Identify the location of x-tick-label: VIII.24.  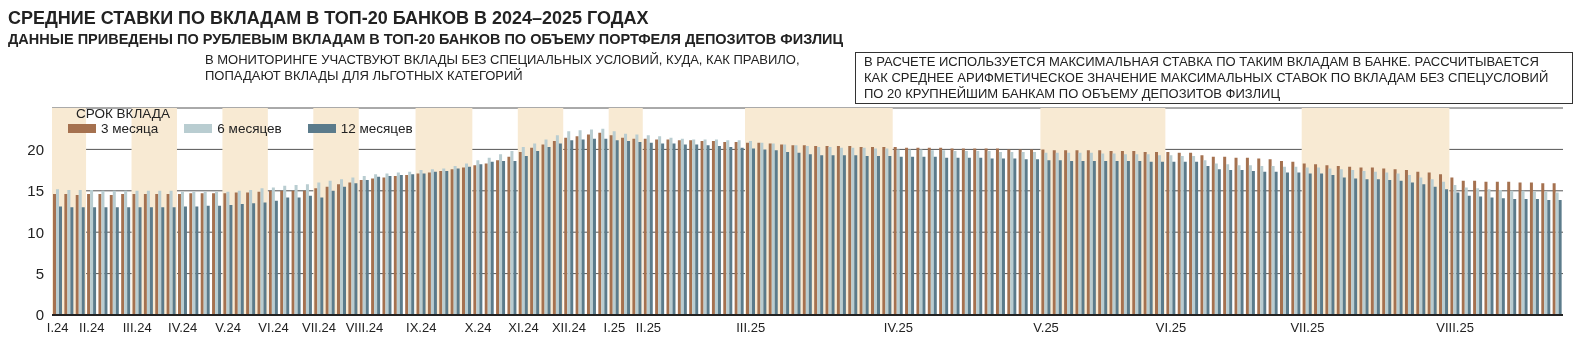
(364, 328).